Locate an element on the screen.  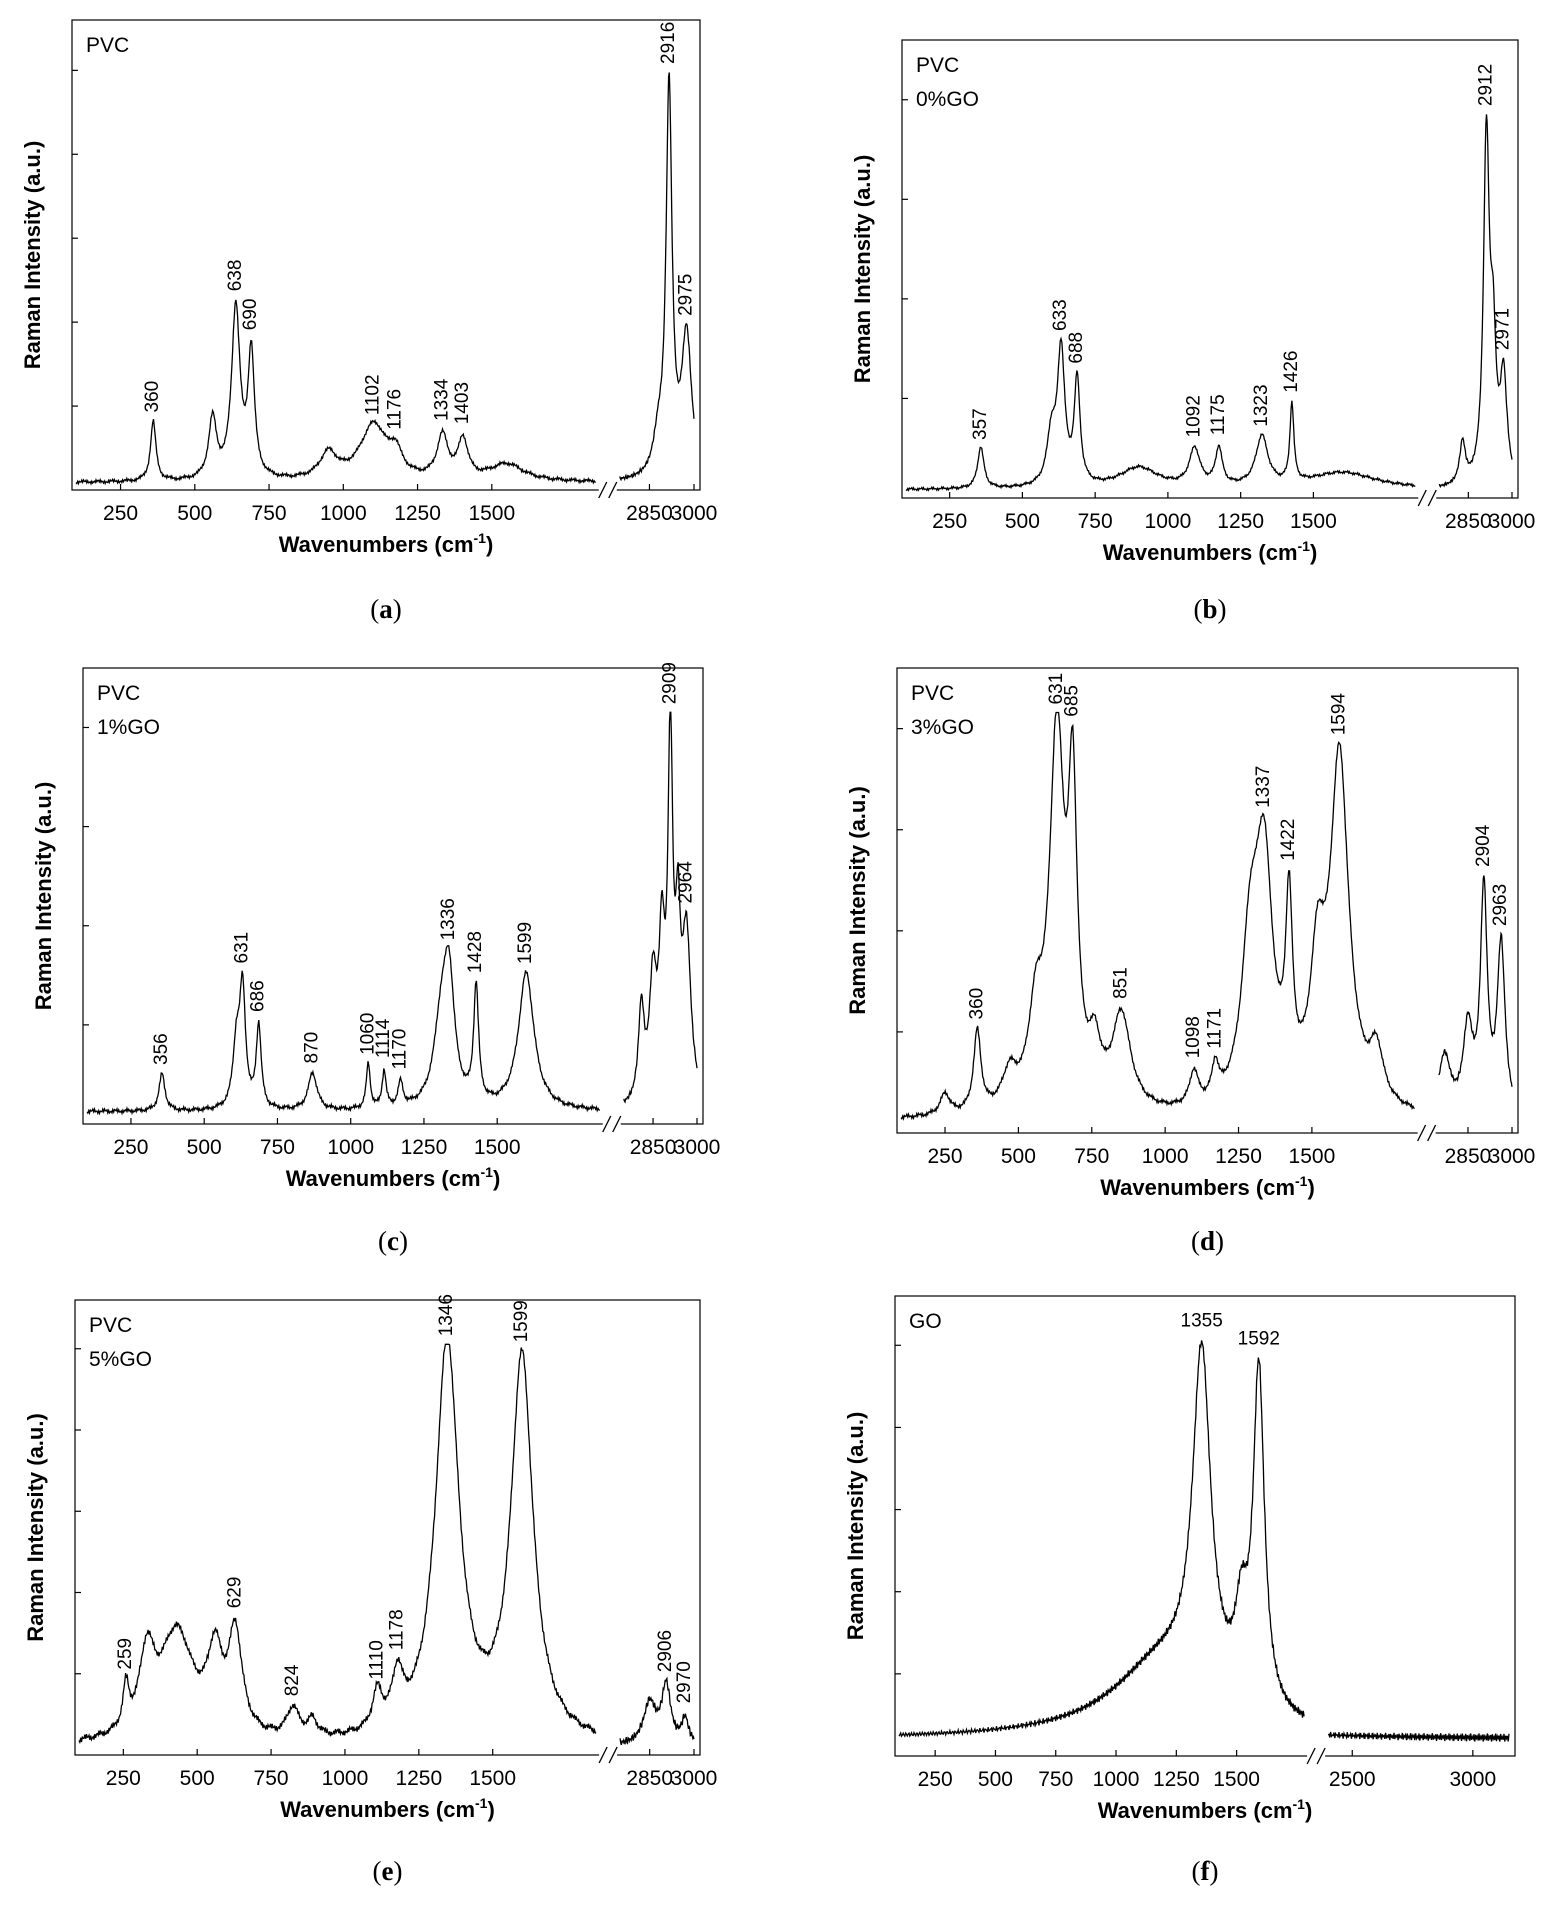
panel-caption: (a) is located at coordinates (386, 609).